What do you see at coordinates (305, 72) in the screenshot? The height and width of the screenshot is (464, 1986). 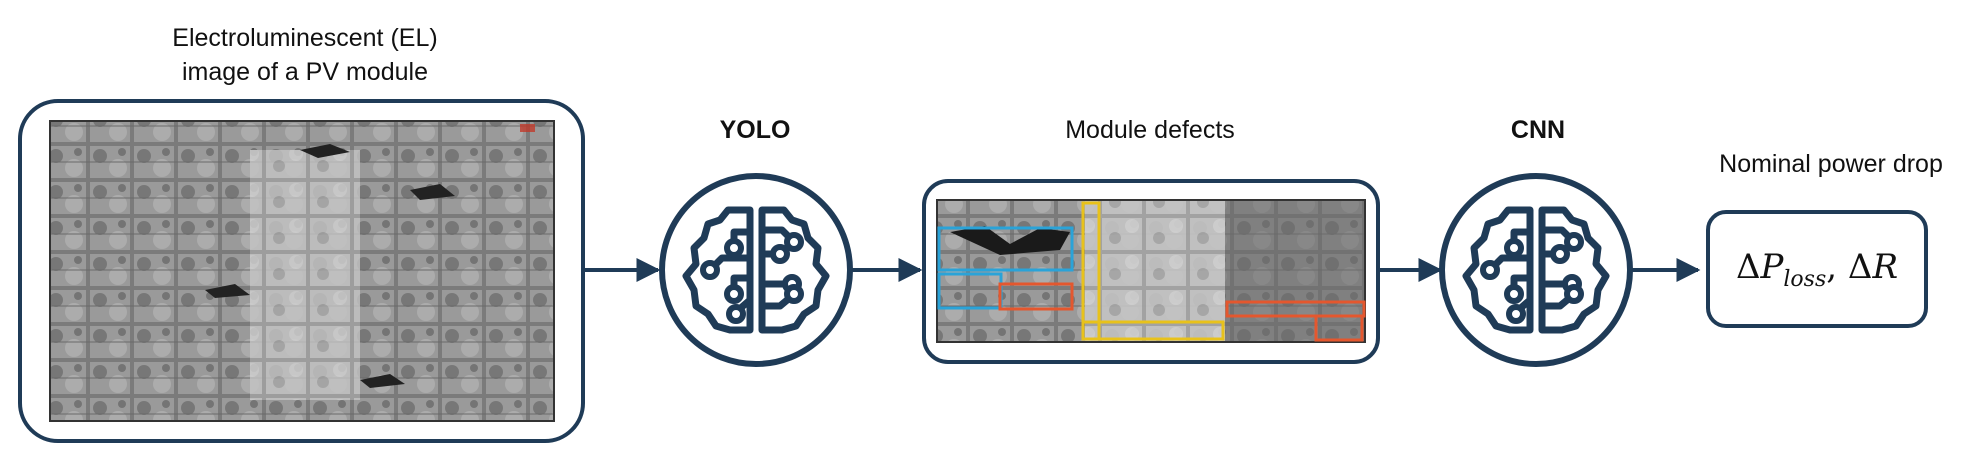 I see `el-image-title-line2: image of a PV module` at bounding box center [305, 72].